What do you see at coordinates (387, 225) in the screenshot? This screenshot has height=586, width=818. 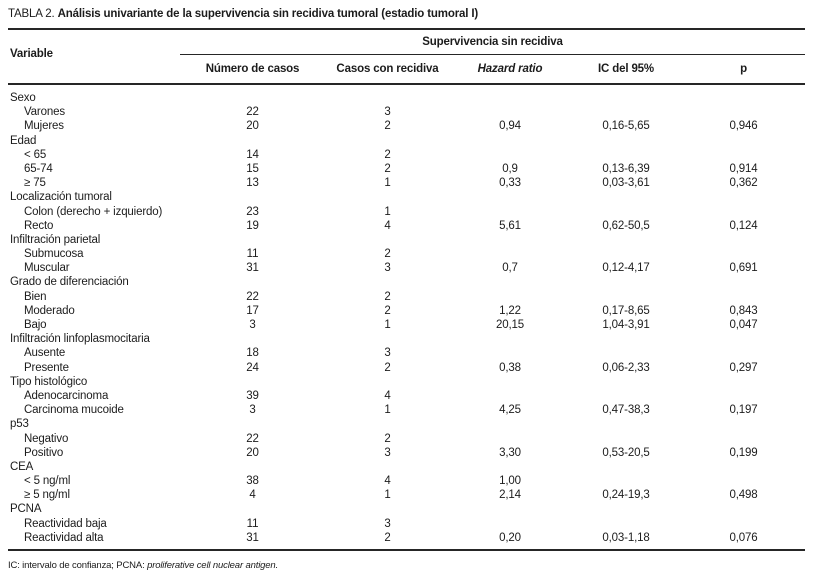 I see `cell-casos-con-recidiva: 4` at bounding box center [387, 225].